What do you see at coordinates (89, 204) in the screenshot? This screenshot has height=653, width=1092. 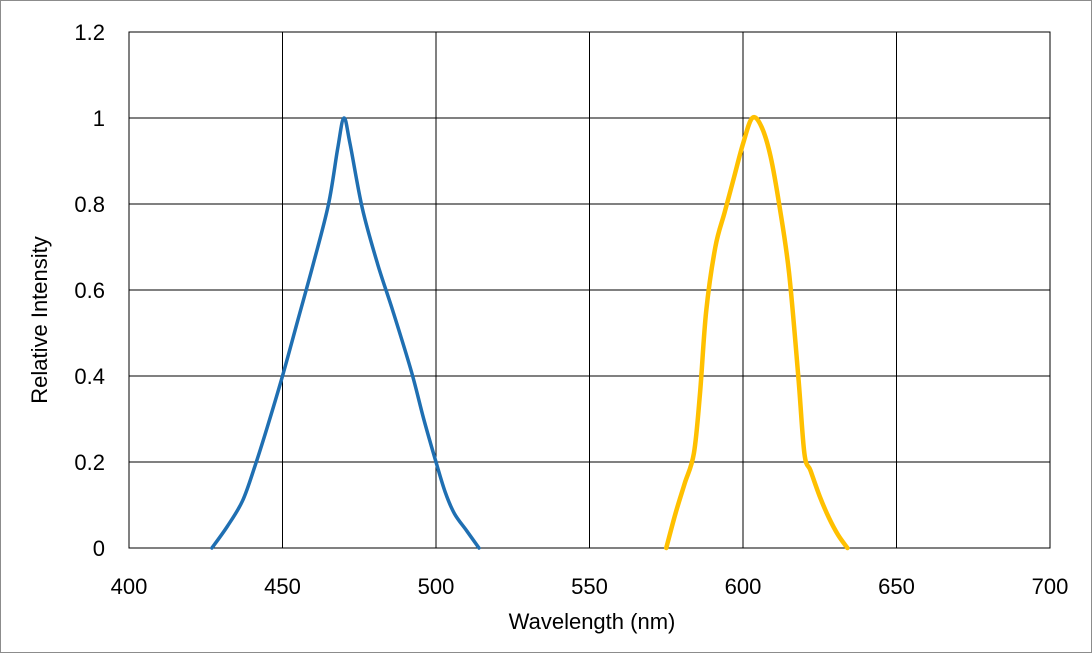 I see `y-tick-label: 0.8` at bounding box center [89, 204].